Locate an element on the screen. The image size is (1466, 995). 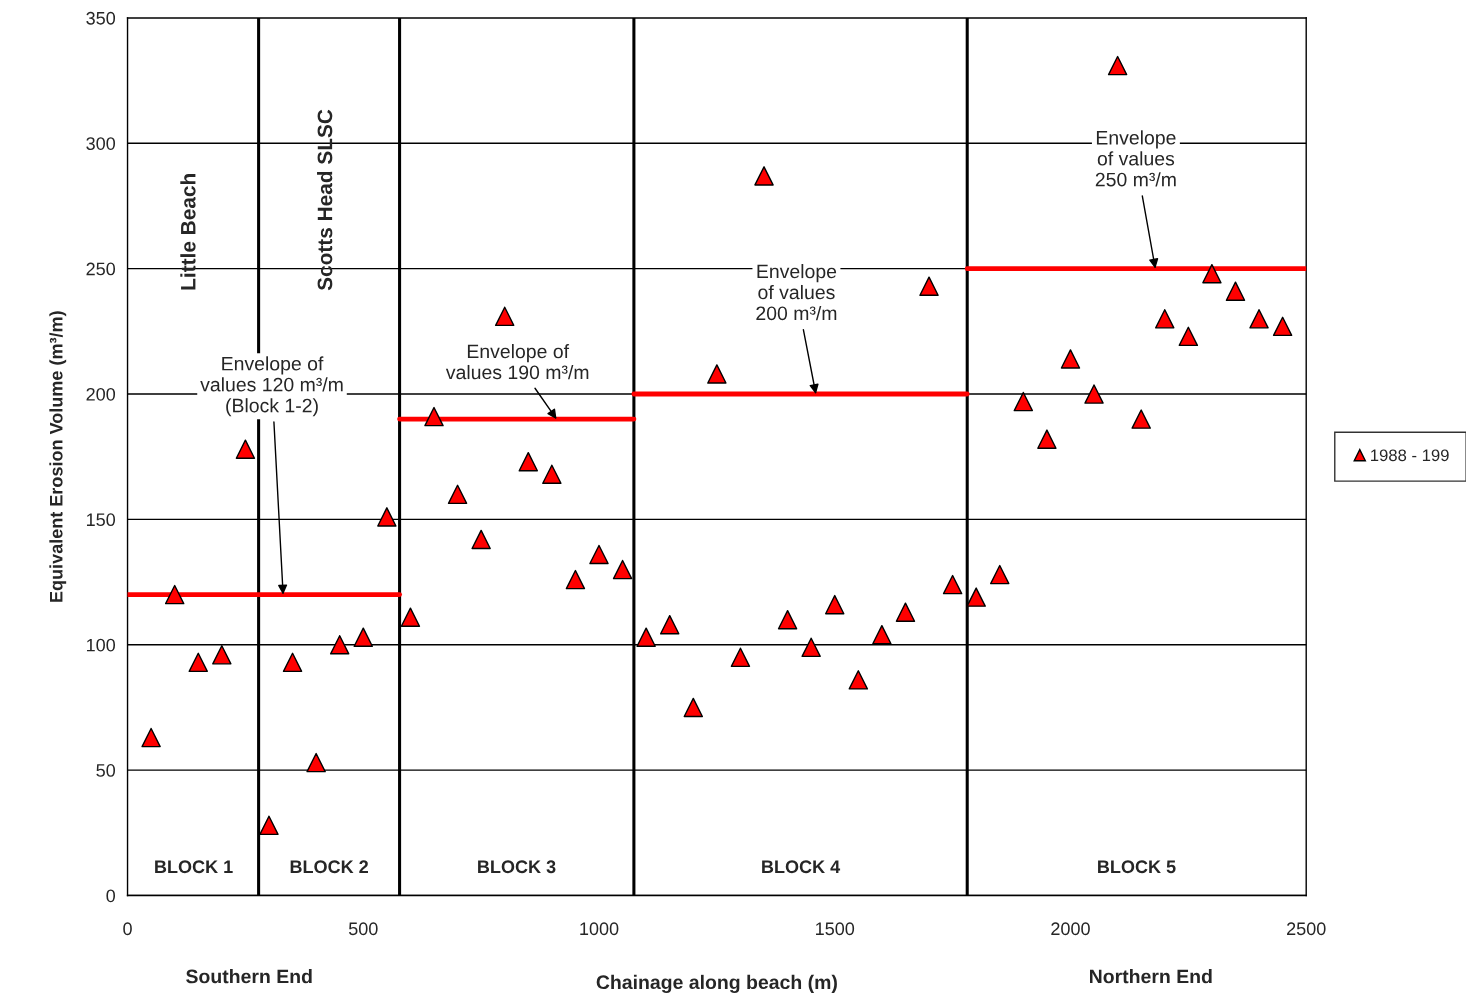
y-tick-label: 200 is located at coordinates (101, 394).